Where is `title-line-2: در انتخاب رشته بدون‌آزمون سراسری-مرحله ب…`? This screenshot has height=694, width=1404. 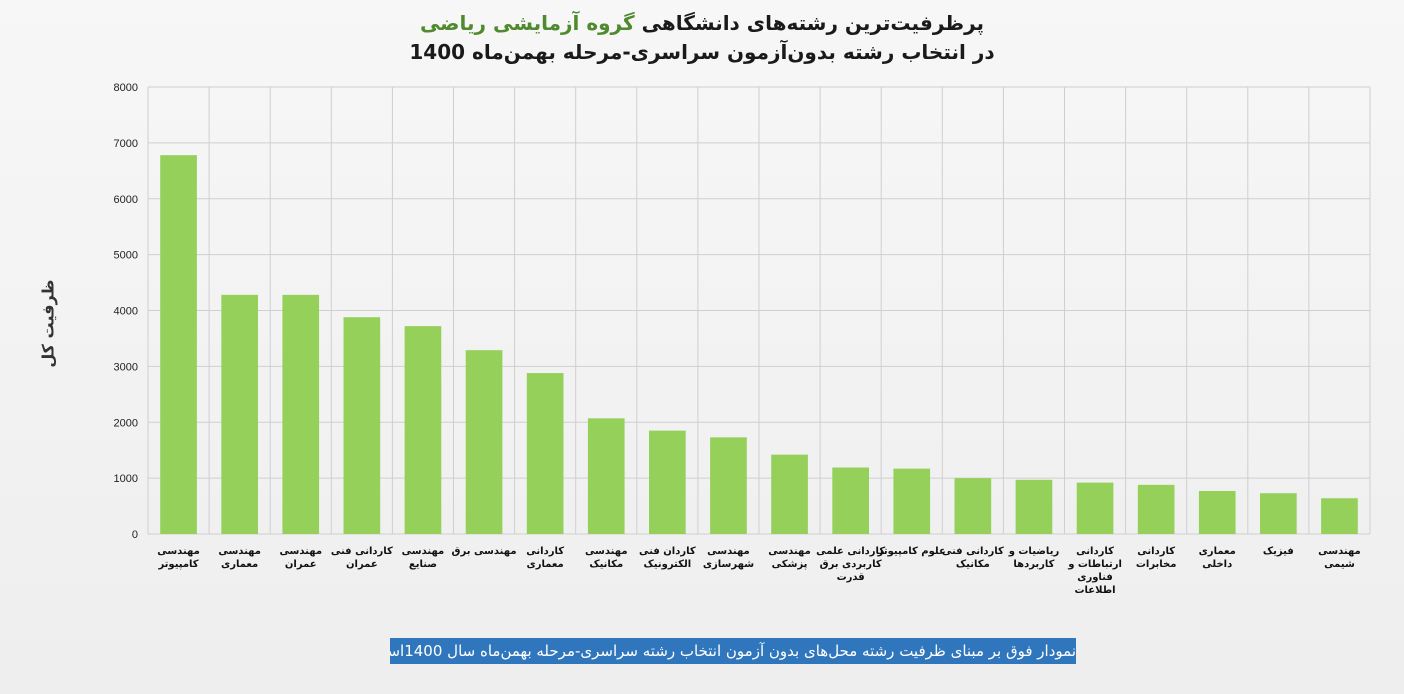 title-line-2: در انتخاب رشته بدون‌آزمون سراسری-مرحله ب… is located at coordinates (702, 52).